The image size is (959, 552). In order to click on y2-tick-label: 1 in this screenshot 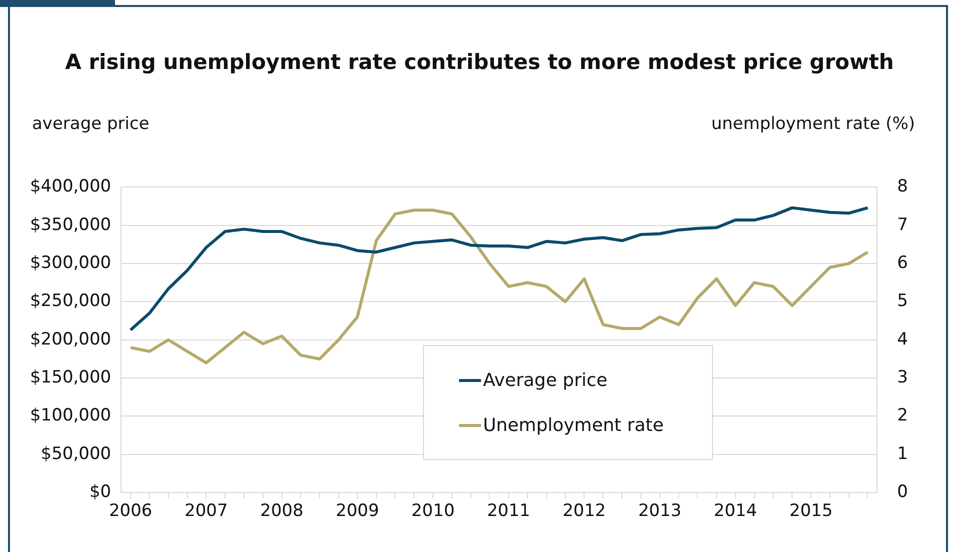, I will do `click(902, 454)`.